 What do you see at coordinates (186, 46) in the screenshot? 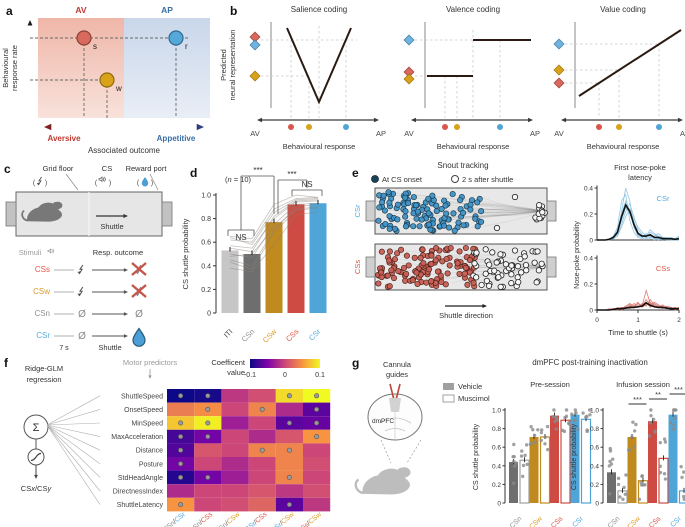
I see `point-label-r: r` at bounding box center [186, 46].